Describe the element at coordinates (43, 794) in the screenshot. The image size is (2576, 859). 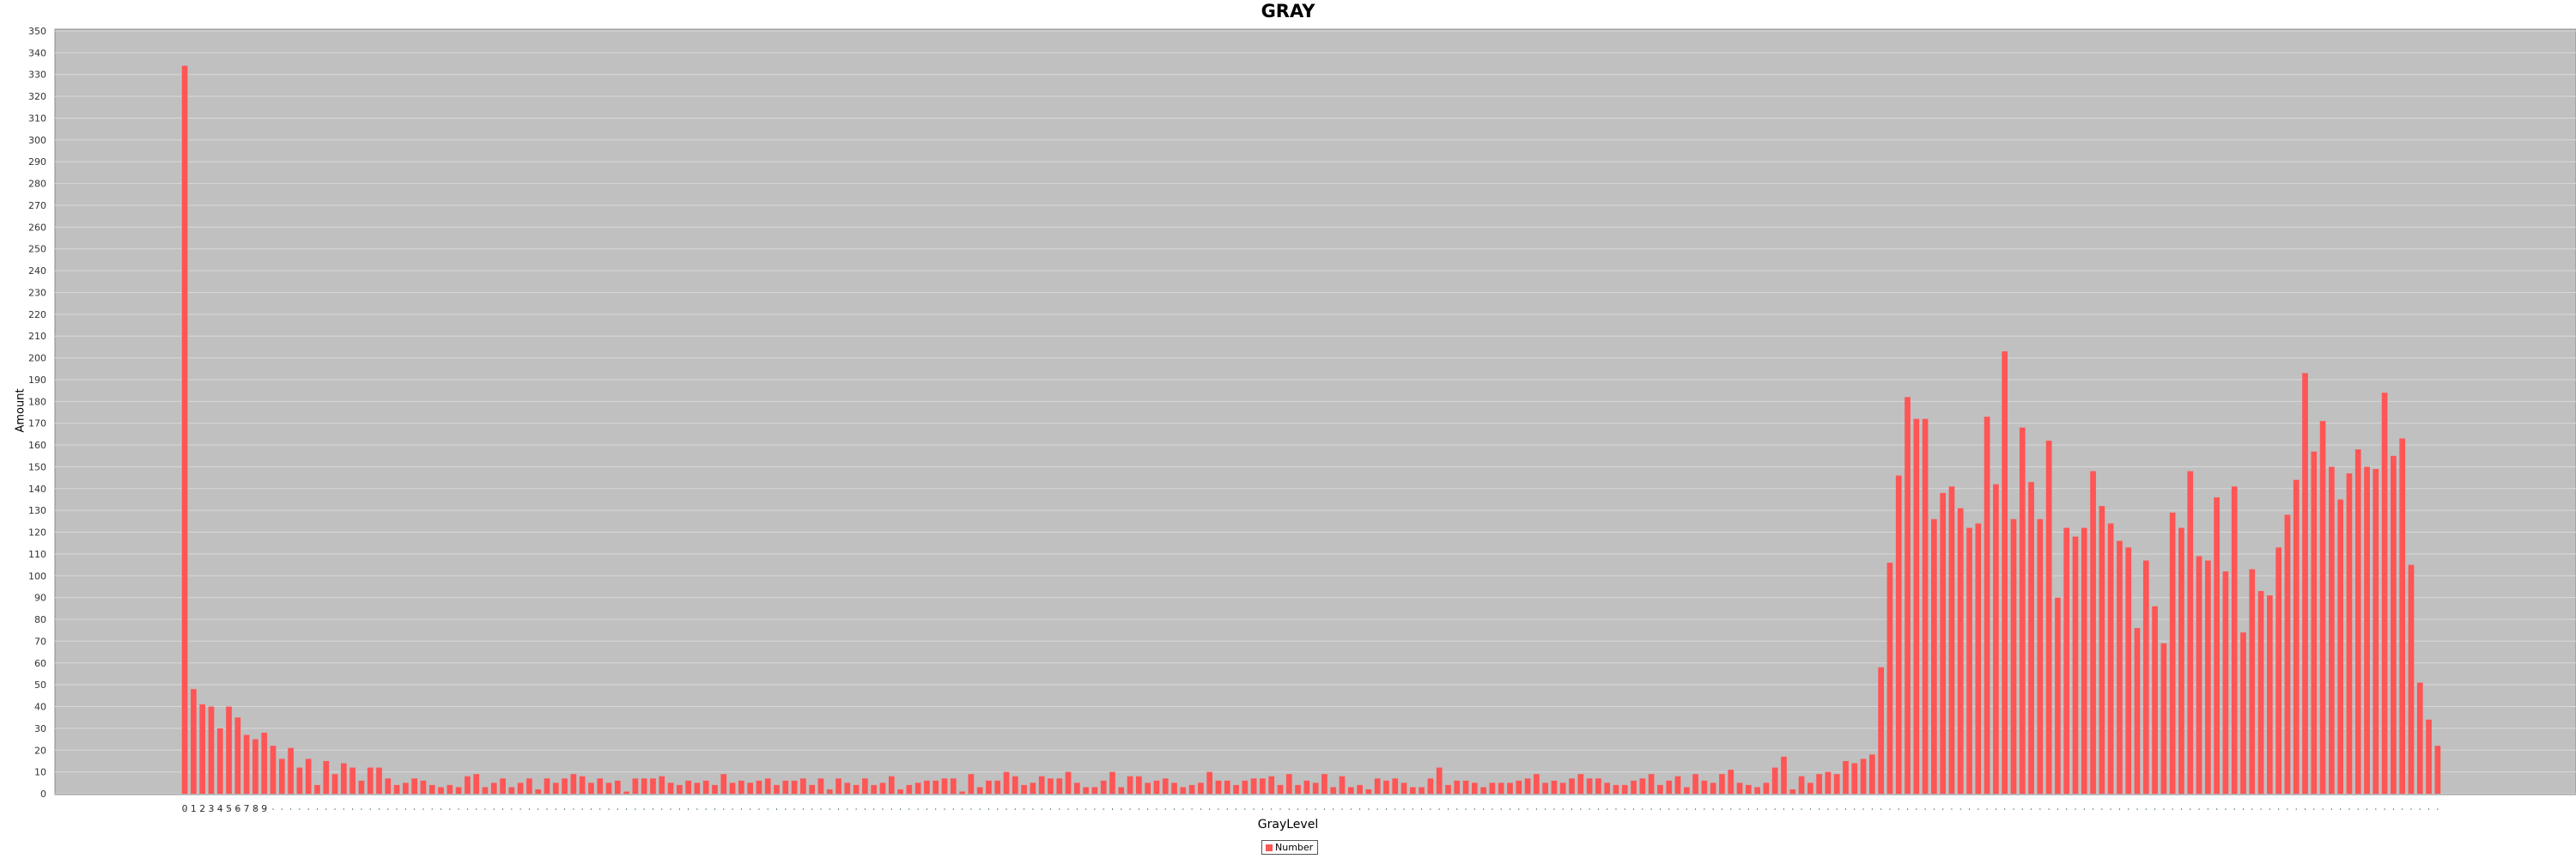
I see `y-tick-label: 0` at that location.